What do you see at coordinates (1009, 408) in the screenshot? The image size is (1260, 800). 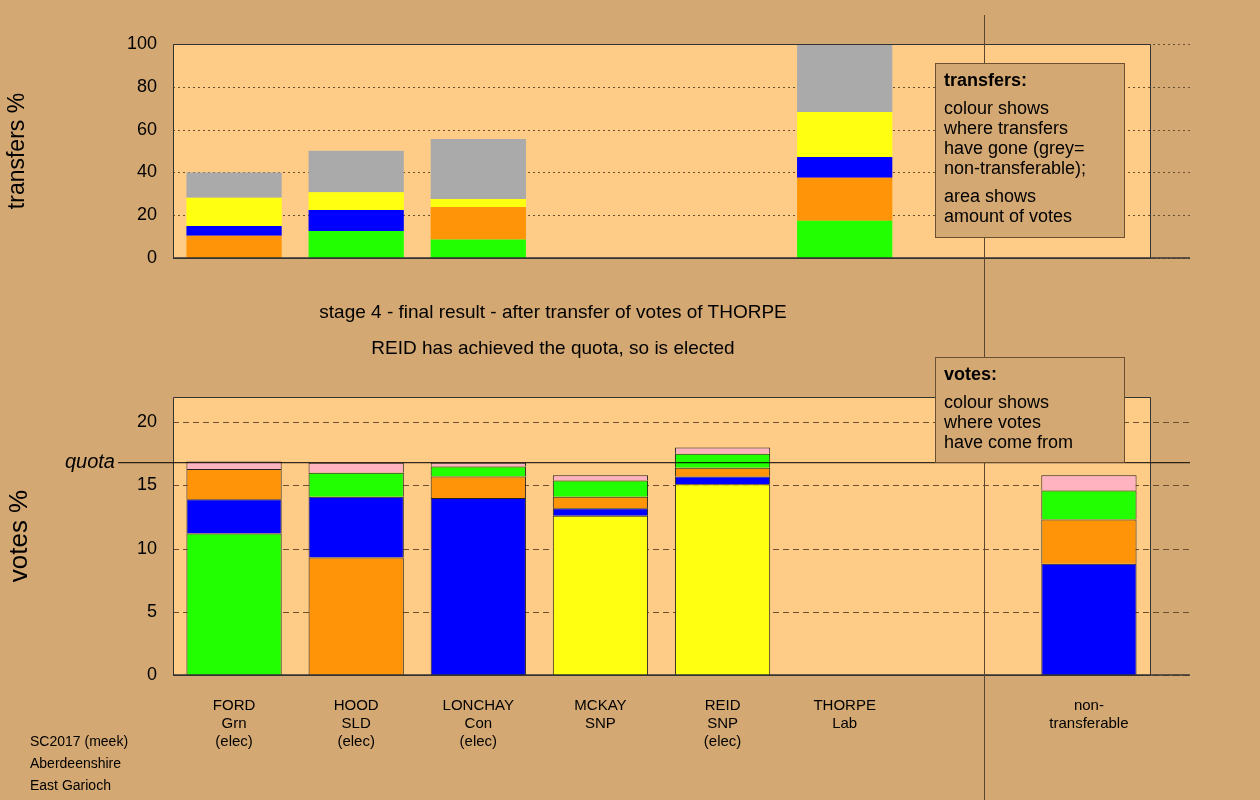 I see `annotation: votes: colour shows where votes have come from` at bounding box center [1009, 408].